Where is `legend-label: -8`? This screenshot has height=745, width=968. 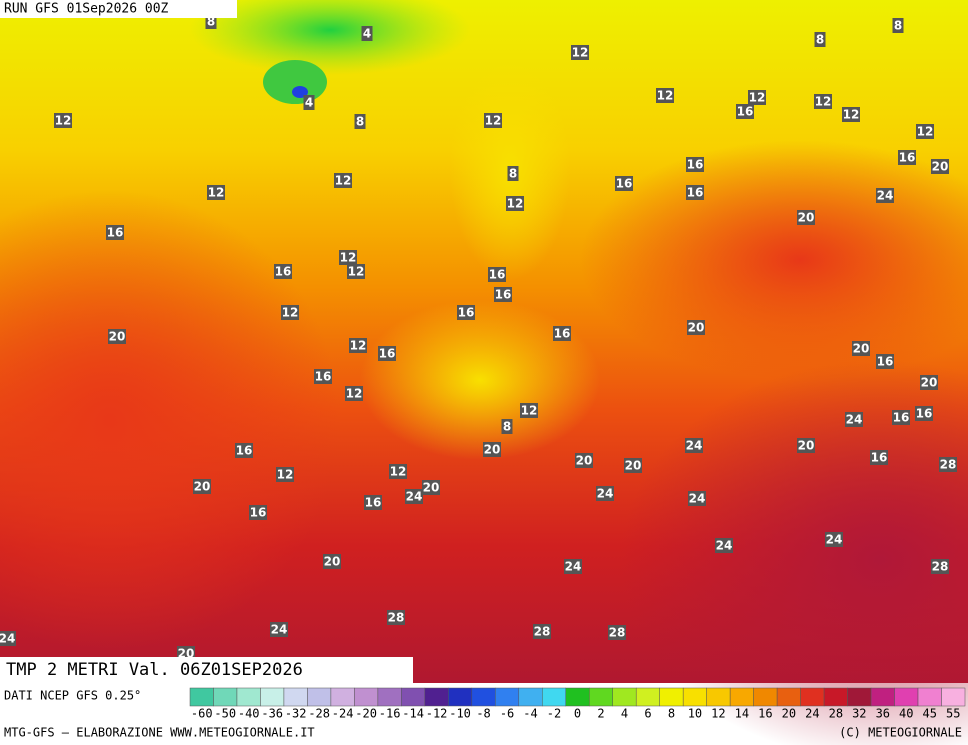 legend-label: -8 is located at coordinates (483, 714).